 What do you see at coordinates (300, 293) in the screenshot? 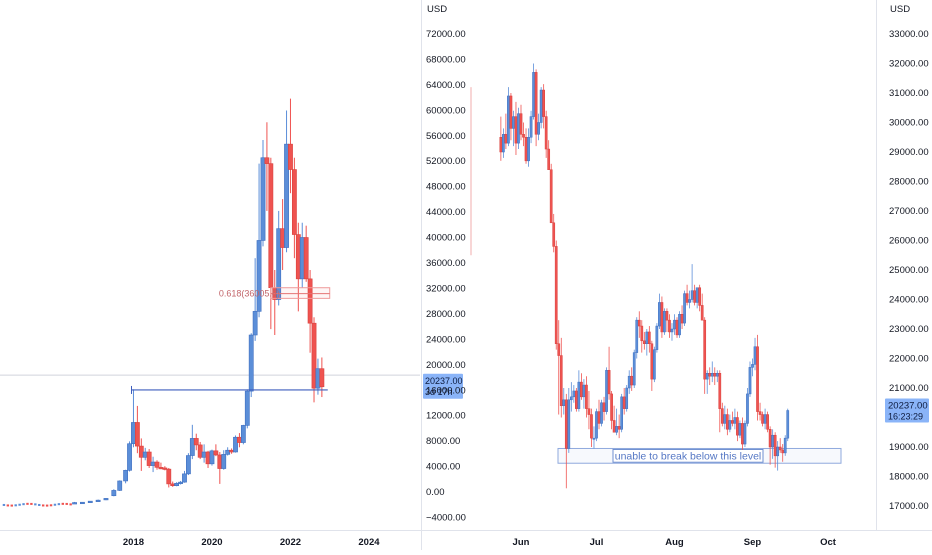
I see `fib-zone-box` at bounding box center [300, 293].